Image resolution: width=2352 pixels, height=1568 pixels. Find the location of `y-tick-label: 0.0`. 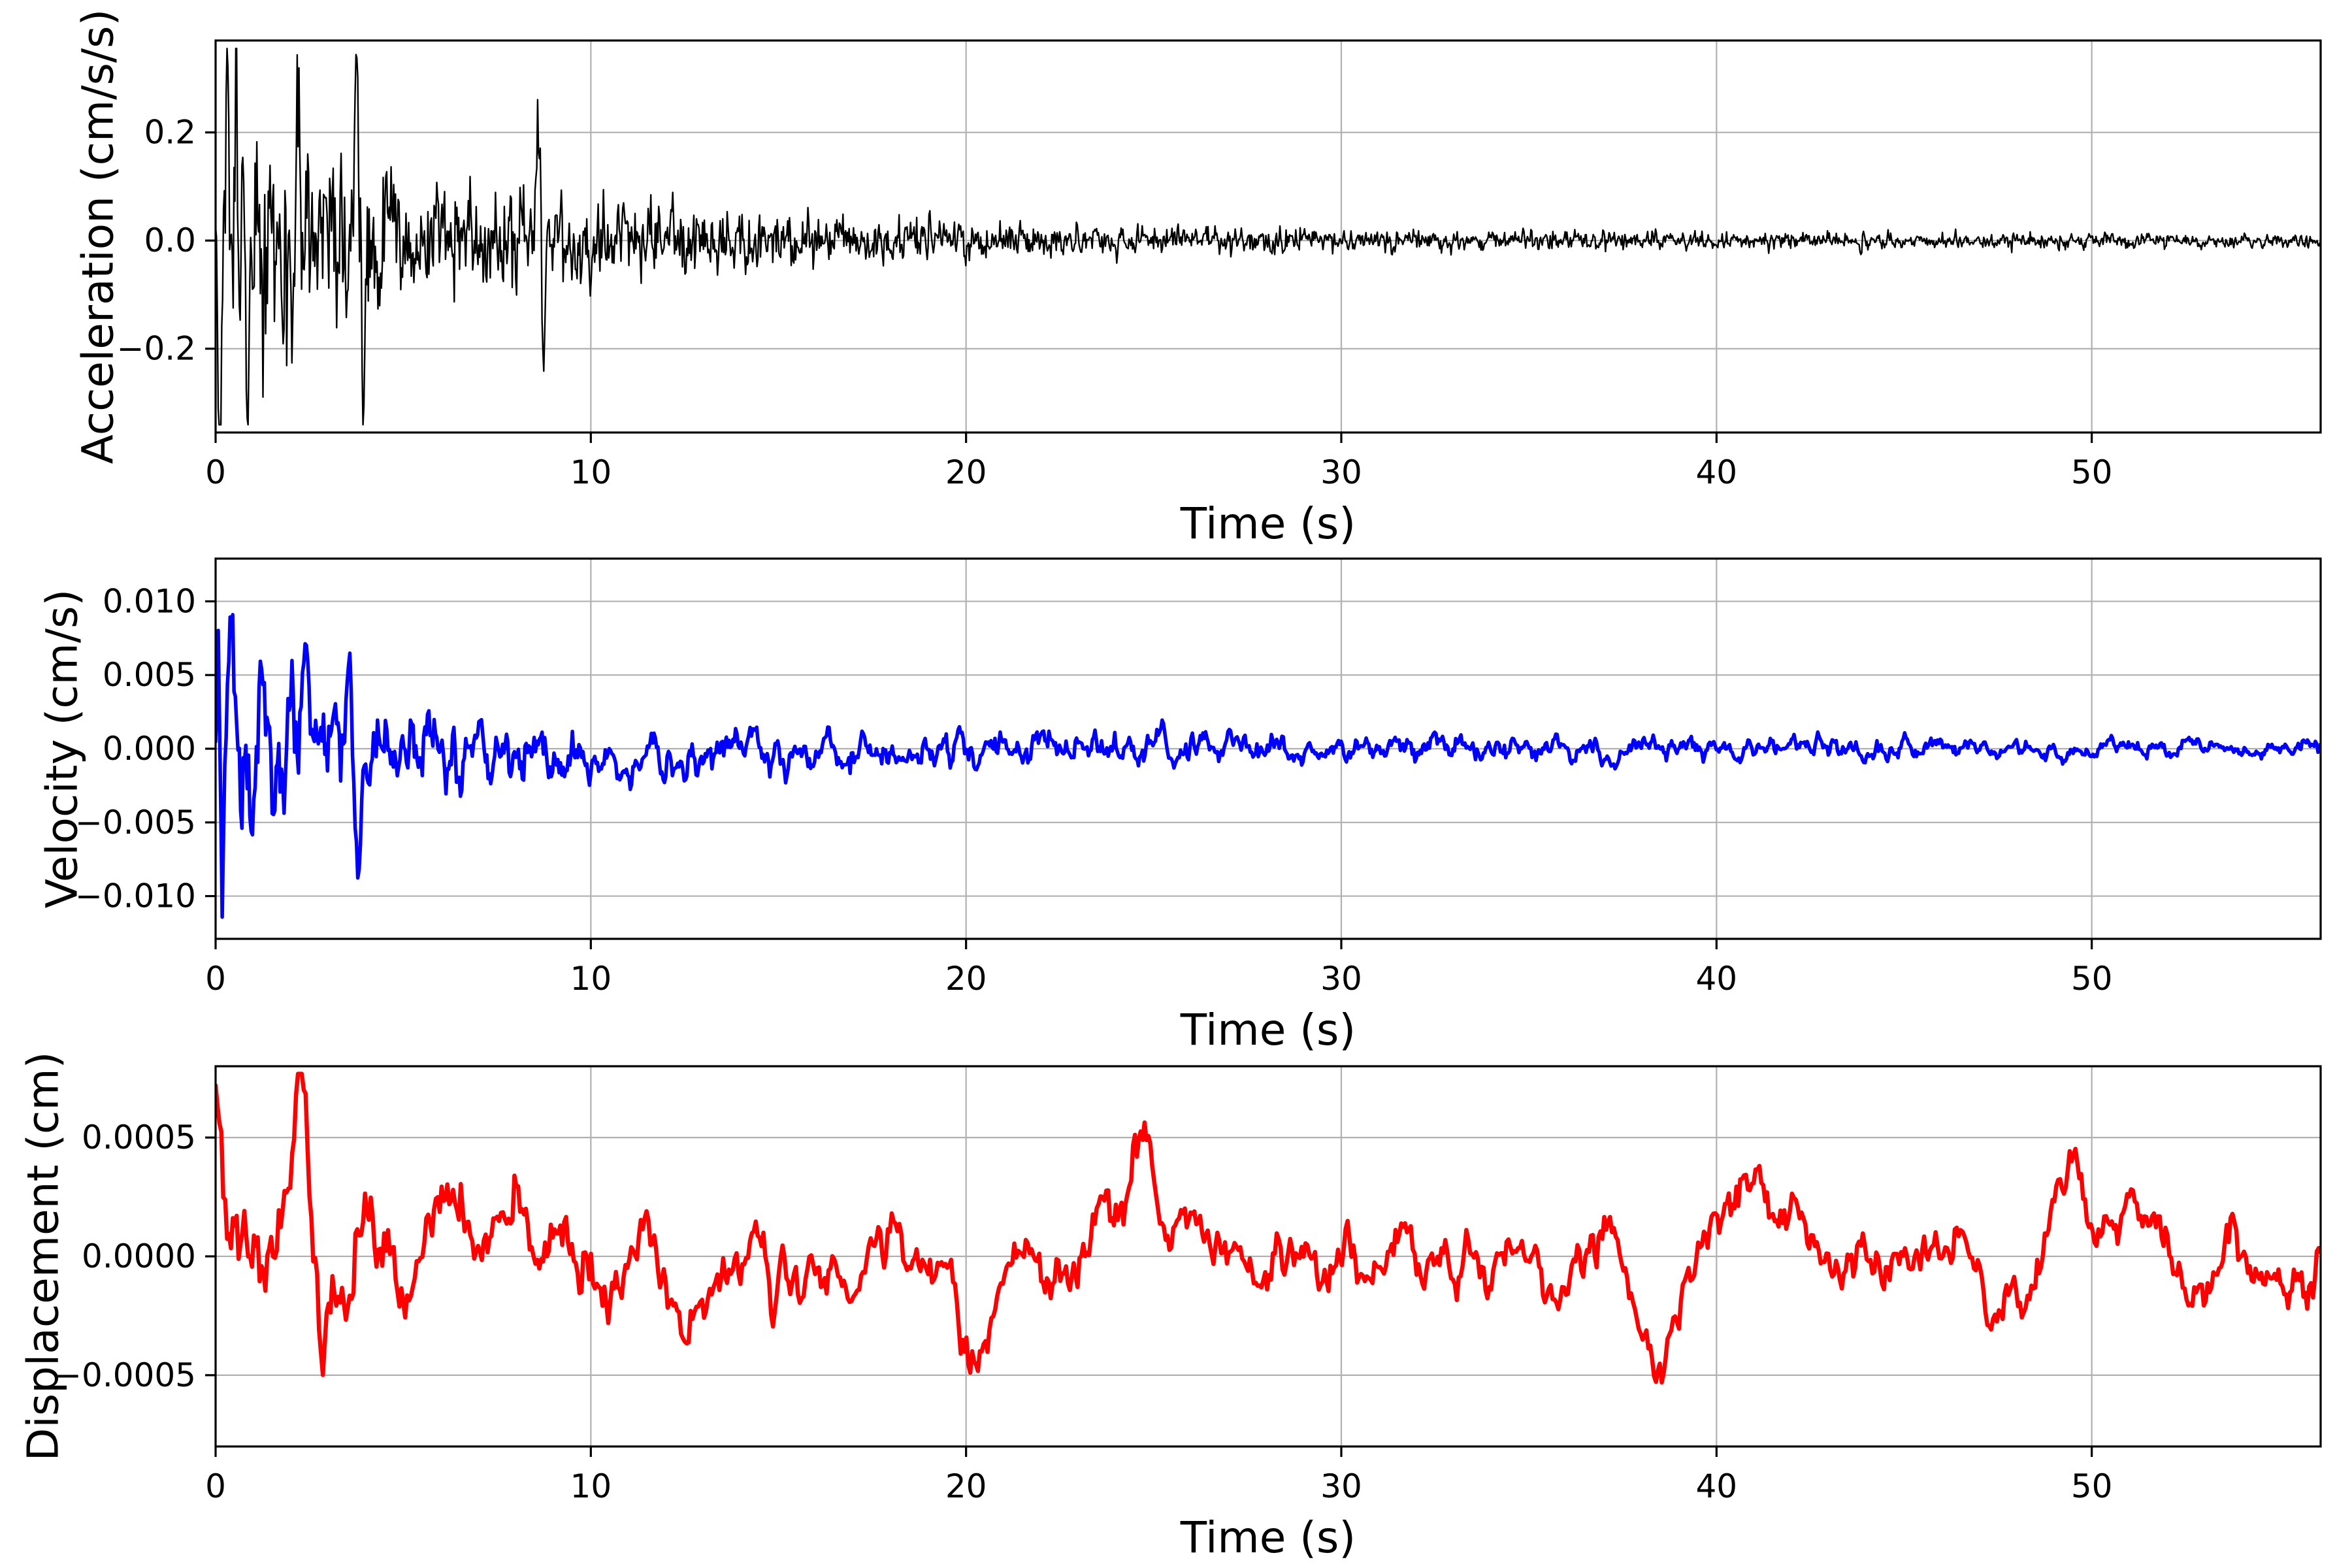

y-tick-label: 0.0 is located at coordinates (170, 240).